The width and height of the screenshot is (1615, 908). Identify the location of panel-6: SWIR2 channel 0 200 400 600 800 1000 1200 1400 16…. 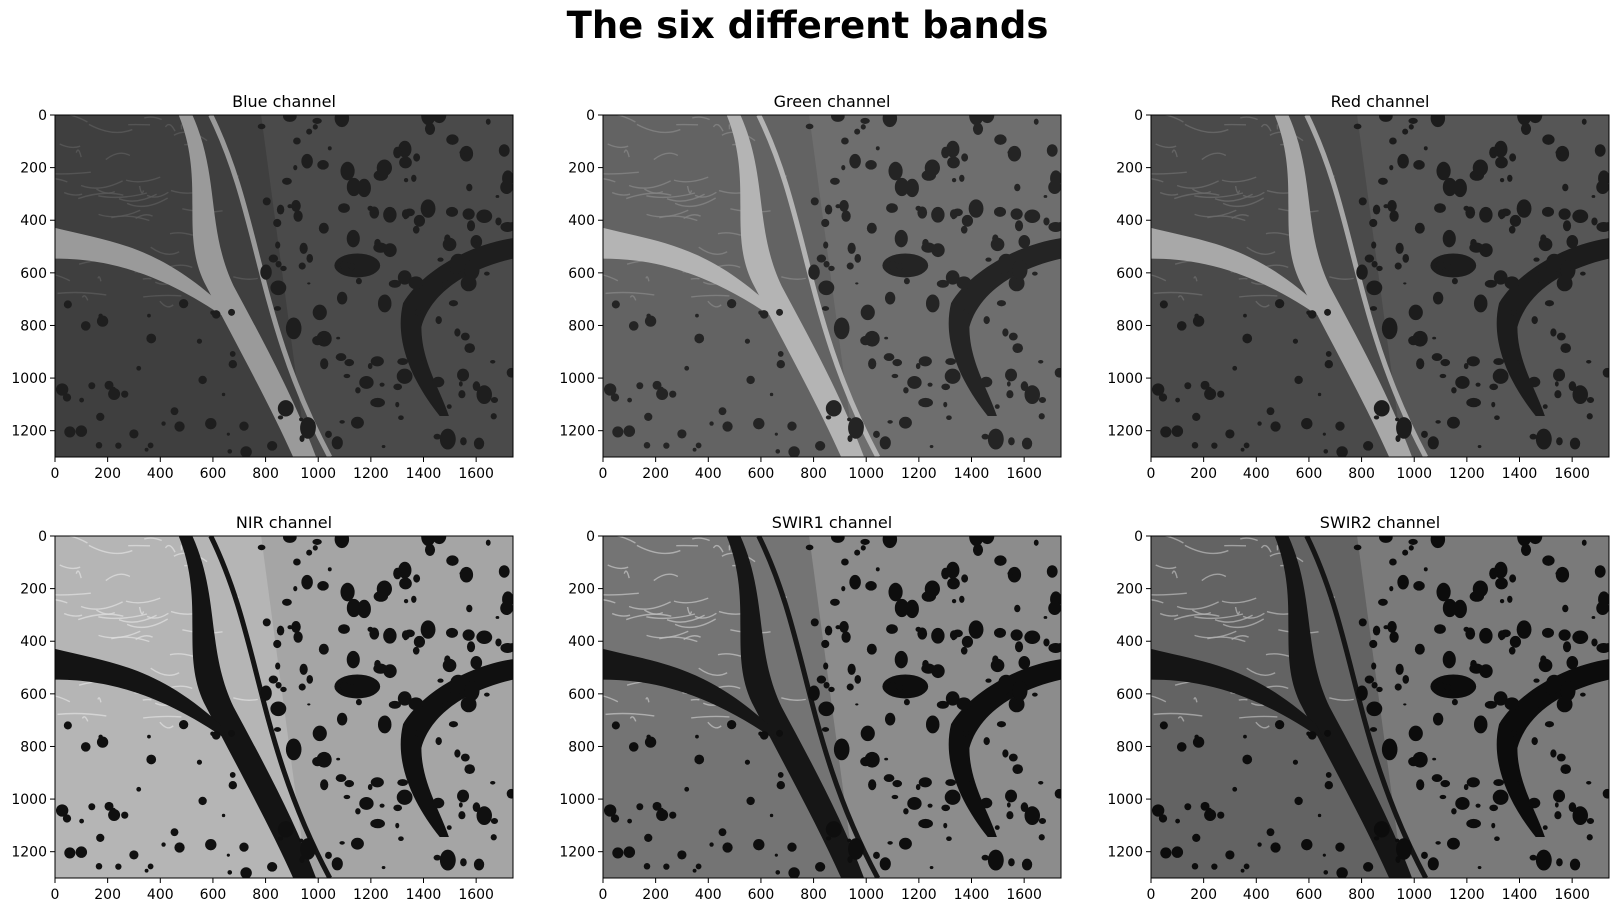
(1358, 708).